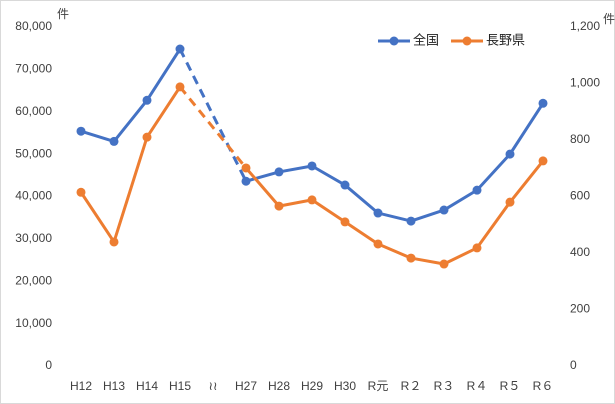 The image size is (615, 404). I want to click on y2-tick-label: 0, so click(573, 365).